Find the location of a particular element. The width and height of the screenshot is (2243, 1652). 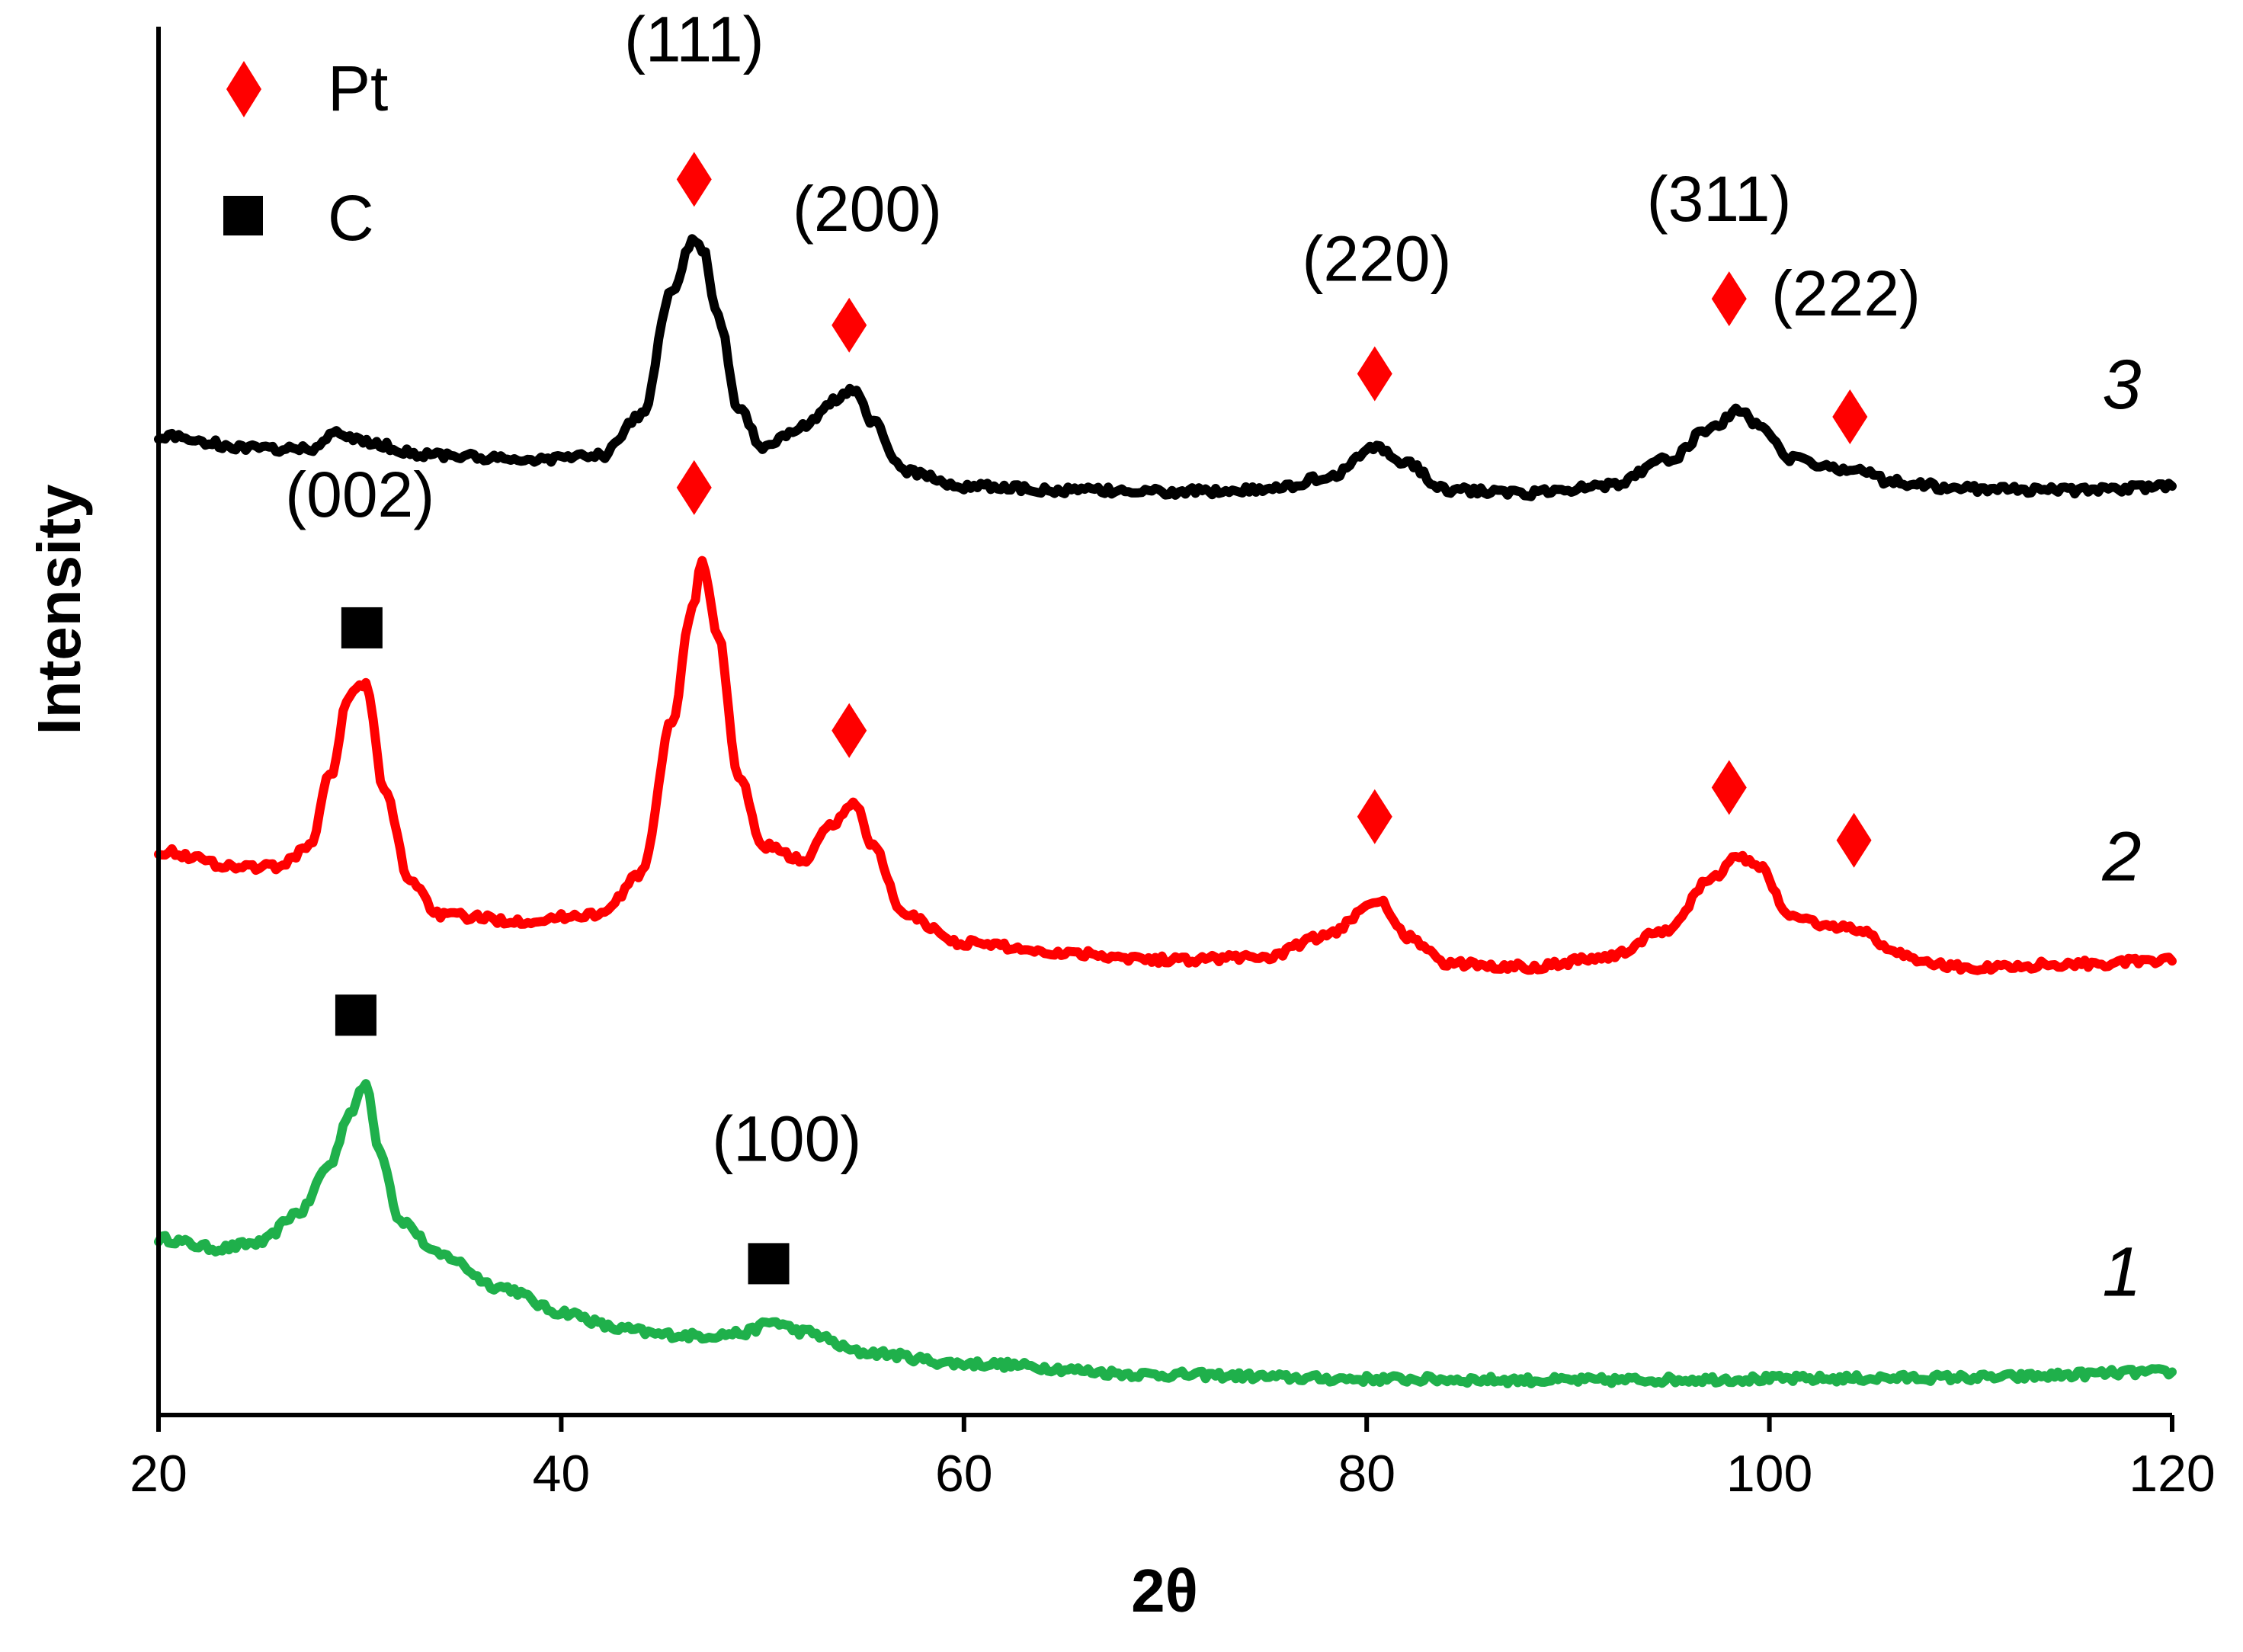

legend-pt-diamond-marker is located at coordinates (243, 89).